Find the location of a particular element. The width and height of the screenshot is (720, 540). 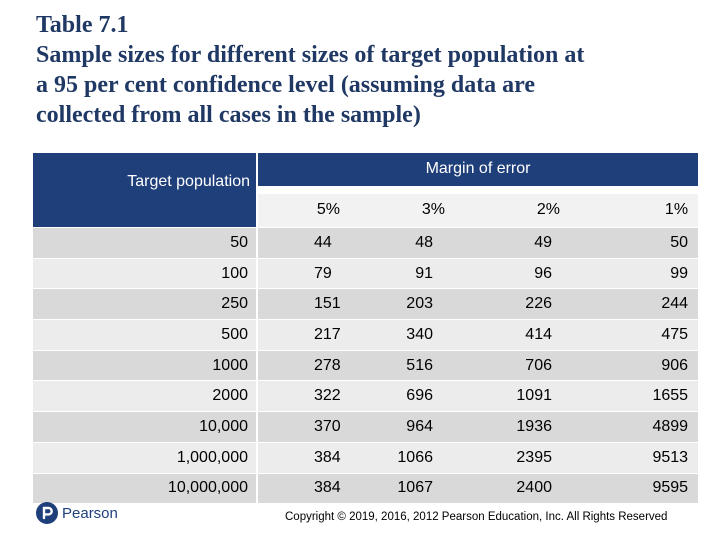

target-population-cell: 1,000,000 is located at coordinates (145, 457).